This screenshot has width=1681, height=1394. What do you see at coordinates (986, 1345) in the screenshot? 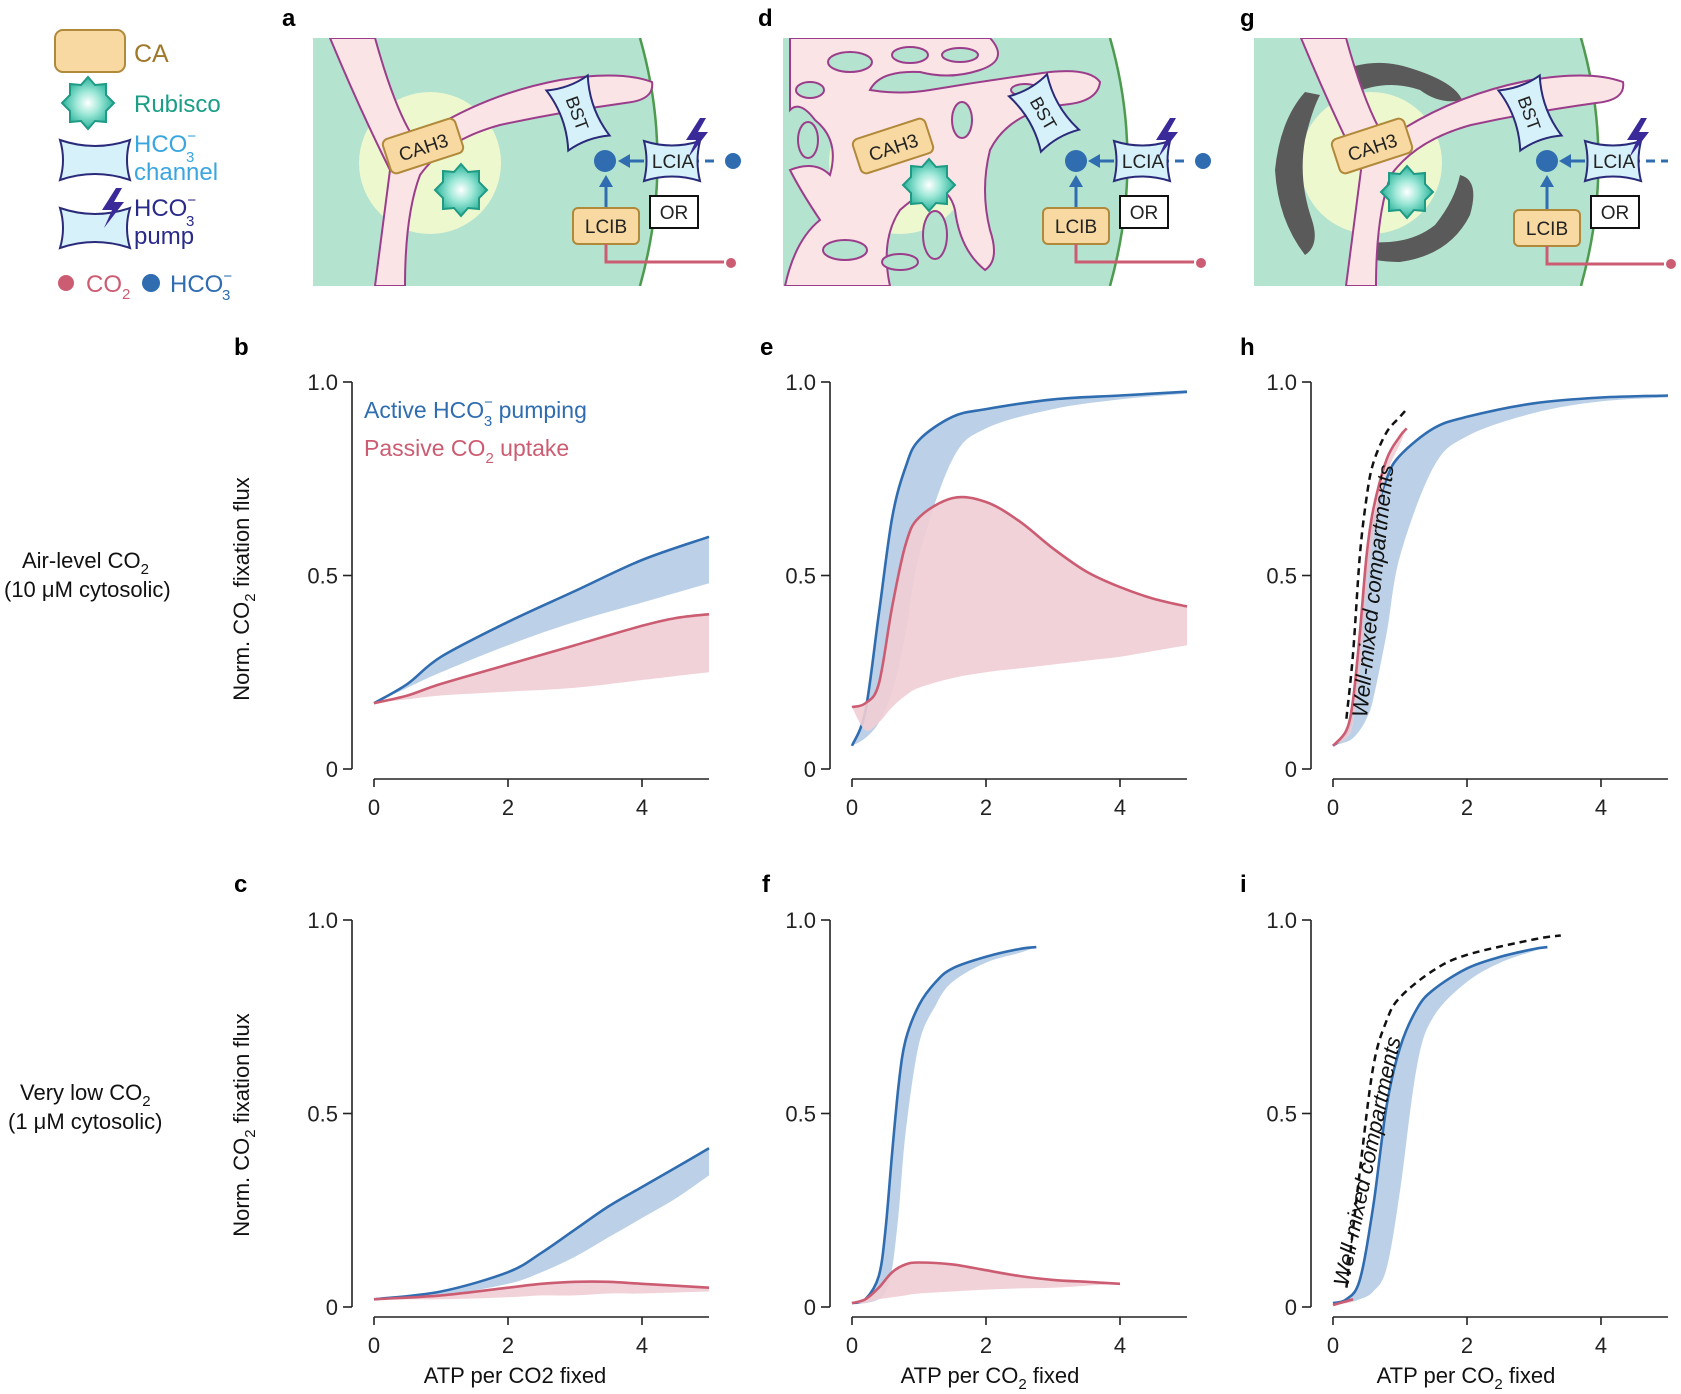
I see `x-tick-label-f: 2` at bounding box center [986, 1345].